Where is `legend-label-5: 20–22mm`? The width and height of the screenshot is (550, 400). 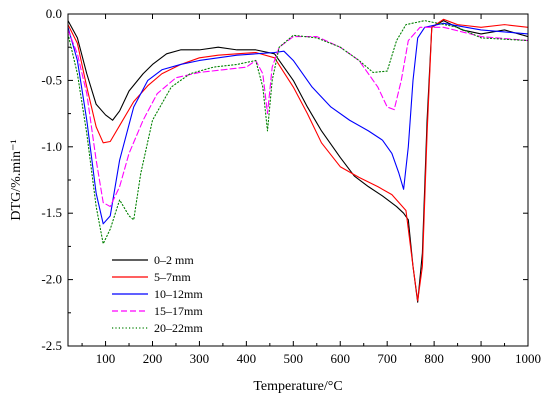
legend-label-5: 20–22mm is located at coordinates (178, 328).